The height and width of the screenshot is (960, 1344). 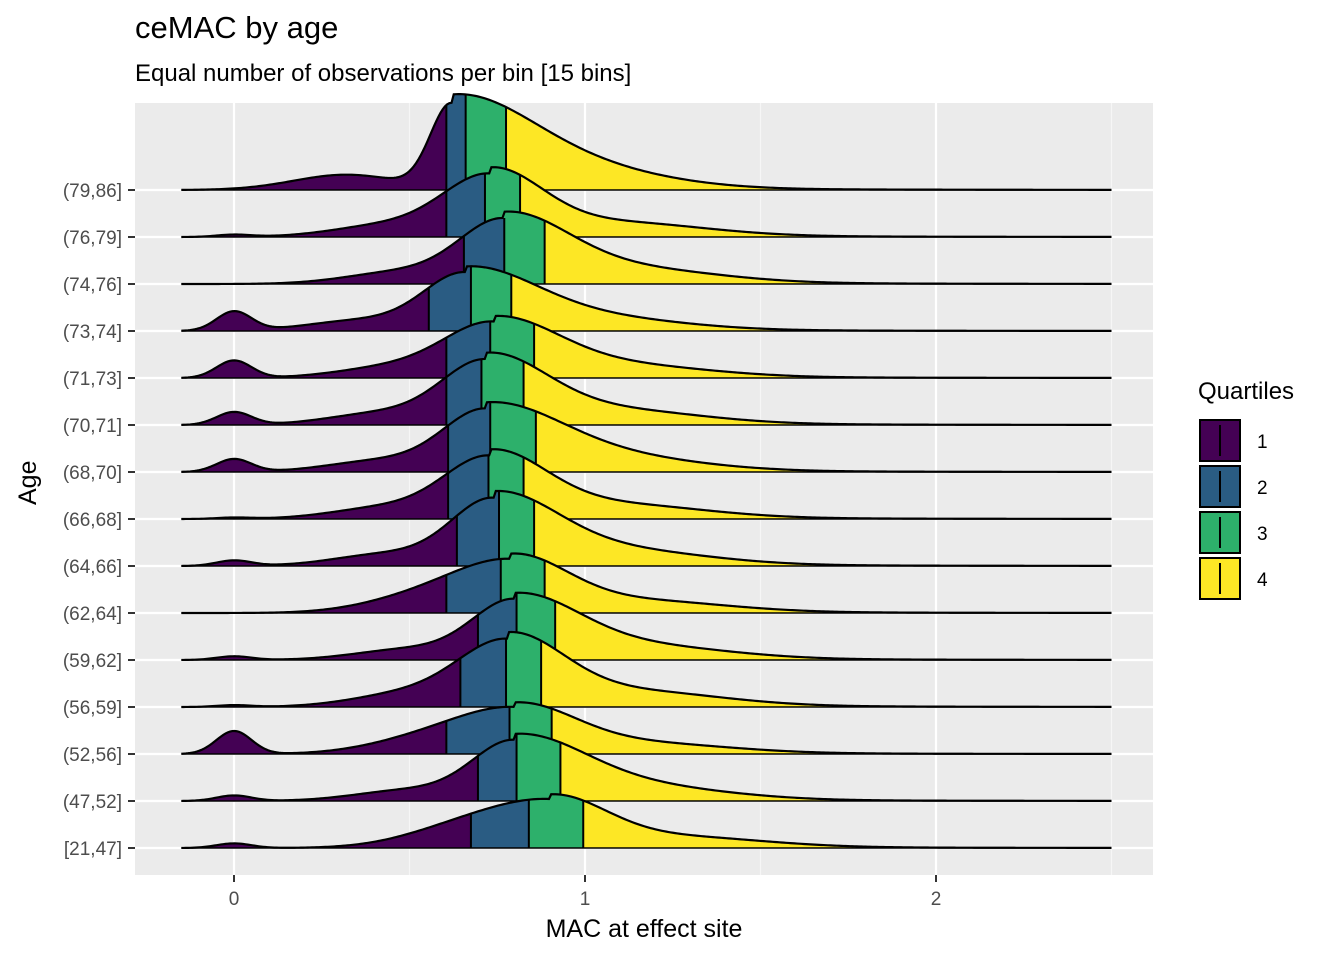 What do you see at coordinates (92, 238) in the screenshot?
I see `y-tick-label: (76,79]` at bounding box center [92, 238].